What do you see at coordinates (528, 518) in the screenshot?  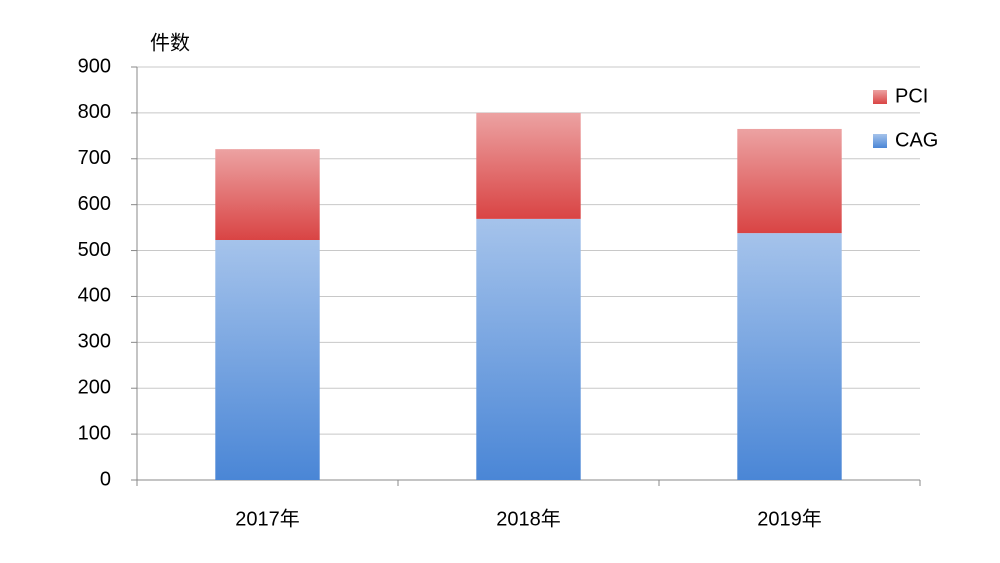 I see `x-tick-label: 2018年` at bounding box center [528, 518].